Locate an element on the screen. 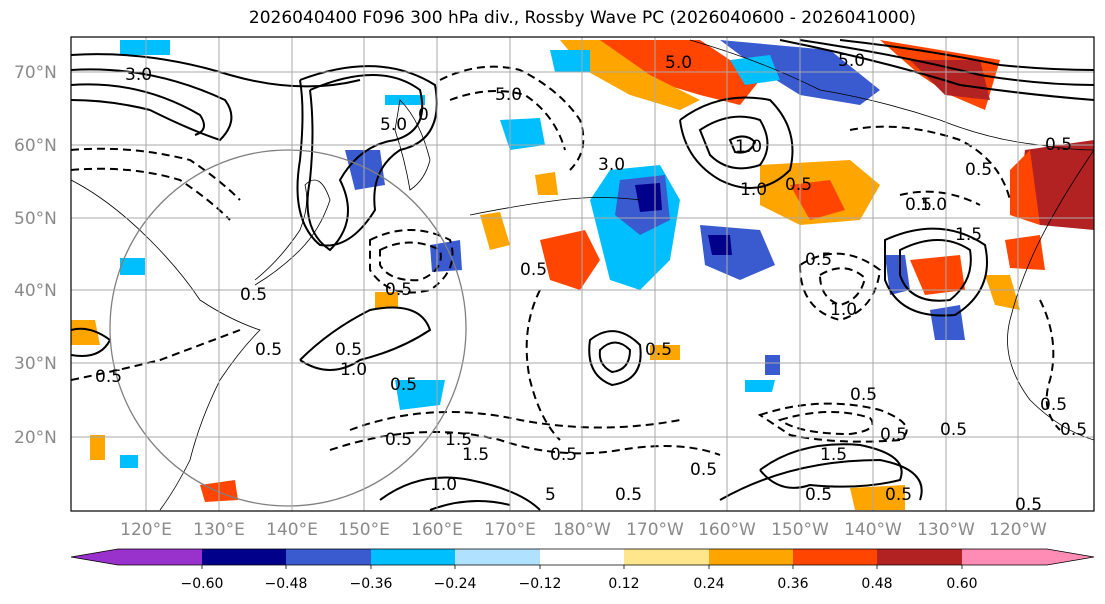  latitude-label: 30°N is located at coordinates (35, 364).